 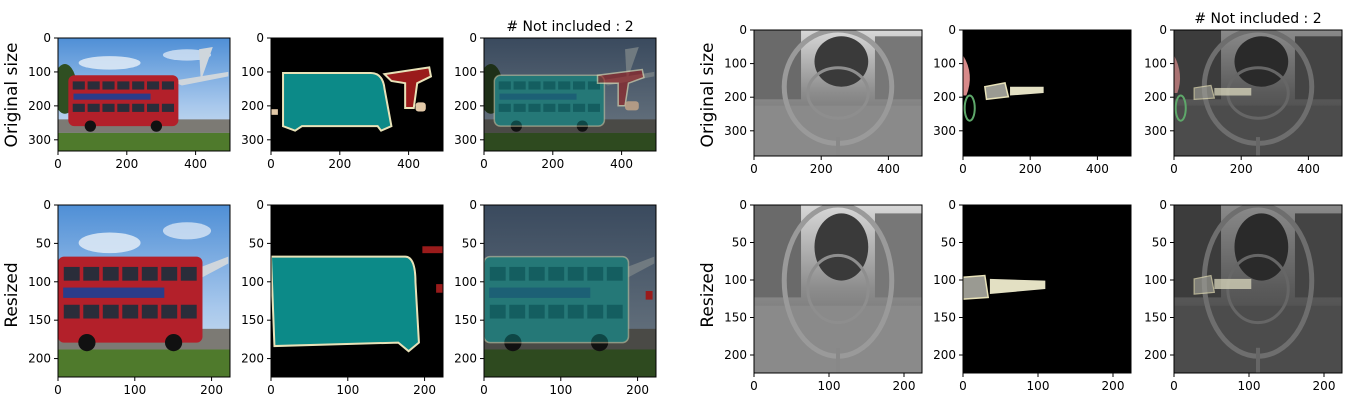 What do you see at coordinates (1180, 108) in the screenshot?
I see `overlay-bicycle-mask` at bounding box center [1180, 108].